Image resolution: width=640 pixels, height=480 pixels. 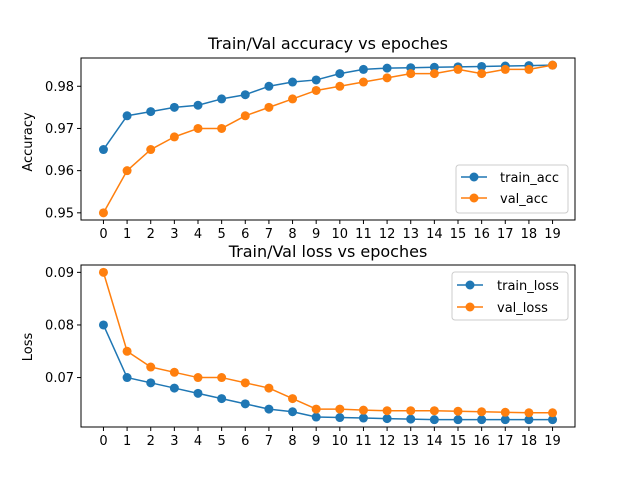 I want to click on accuracy-x-tick-label: 7, so click(x=269, y=234).